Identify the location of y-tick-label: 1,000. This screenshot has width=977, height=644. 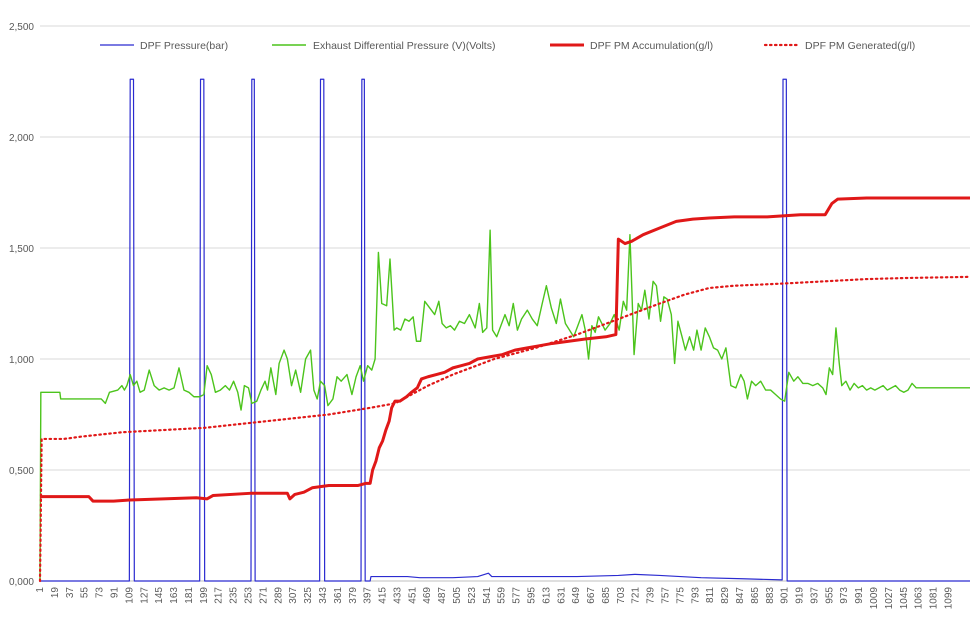
(21, 360).